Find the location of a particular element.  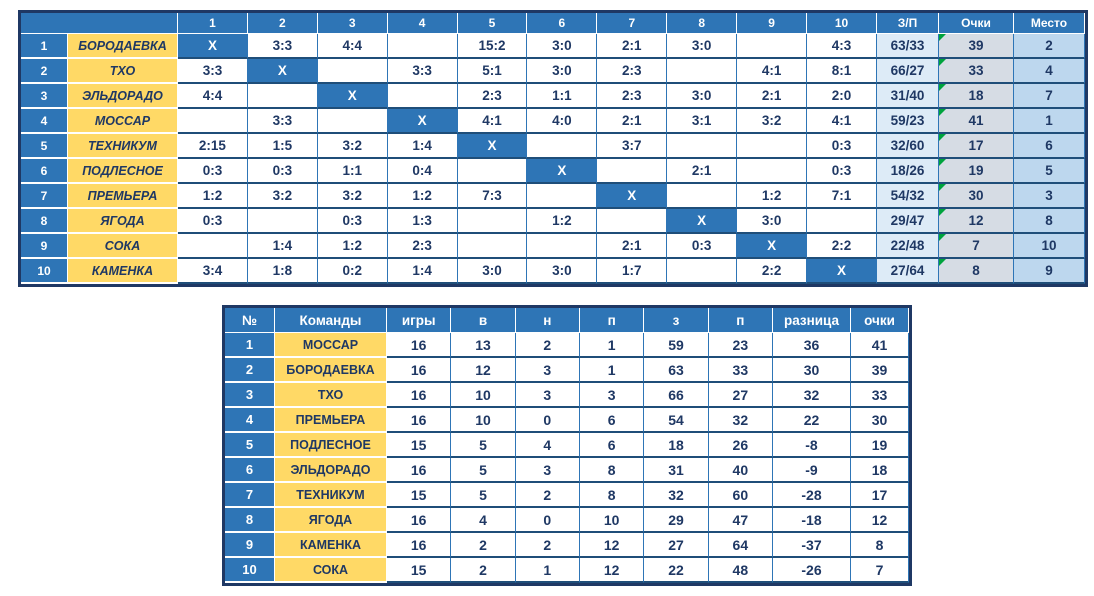

goals-header: З/П is located at coordinates (908, 23).